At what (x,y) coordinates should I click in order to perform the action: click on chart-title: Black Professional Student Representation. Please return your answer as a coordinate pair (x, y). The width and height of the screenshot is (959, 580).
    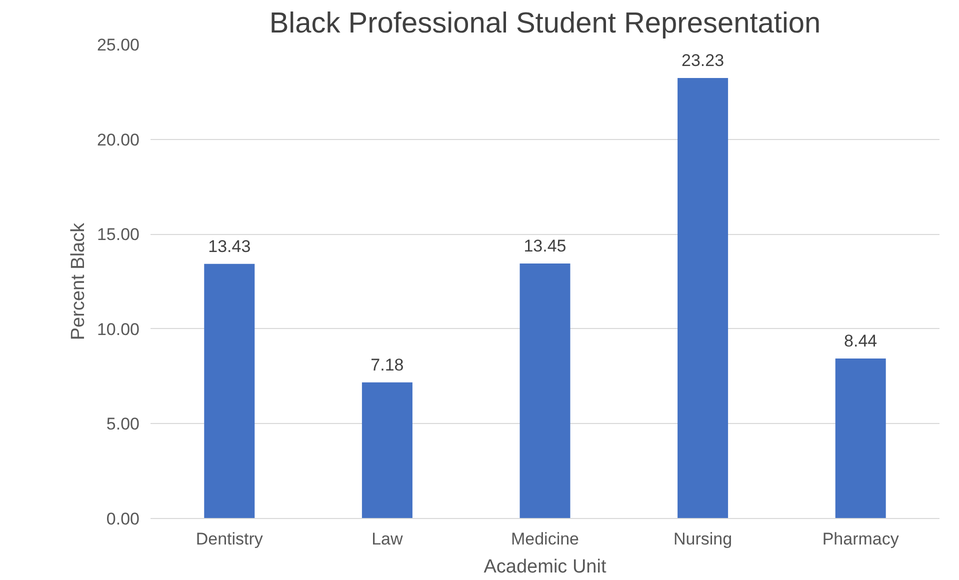
    Looking at the image, I should click on (545, 24).